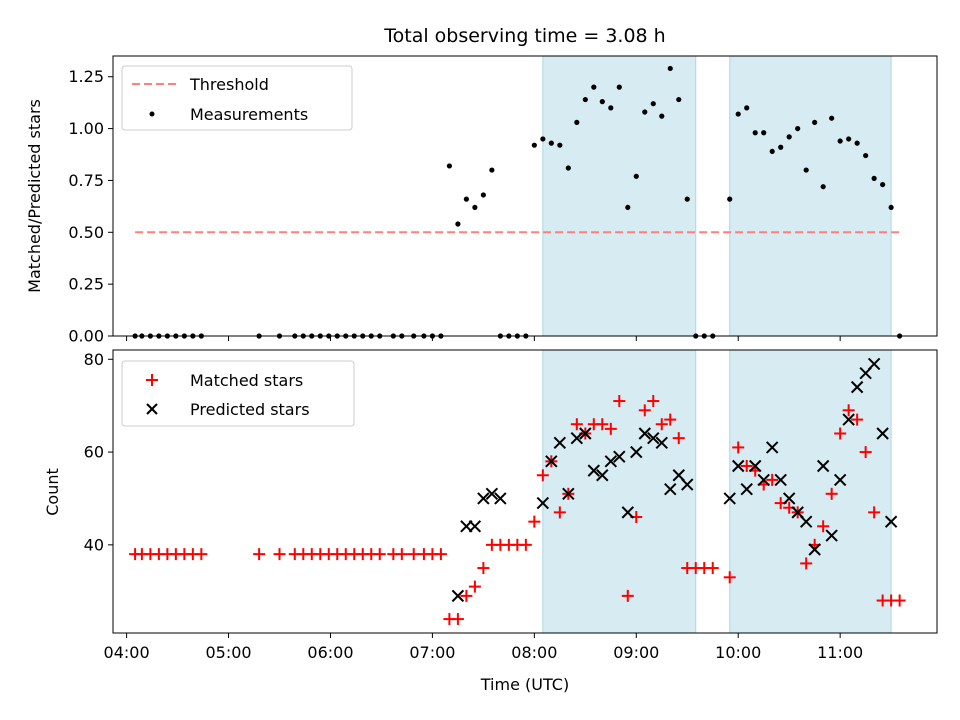  Describe the element at coordinates (330, 652) in the screenshot. I see `x-tick-label: 06:00` at that location.